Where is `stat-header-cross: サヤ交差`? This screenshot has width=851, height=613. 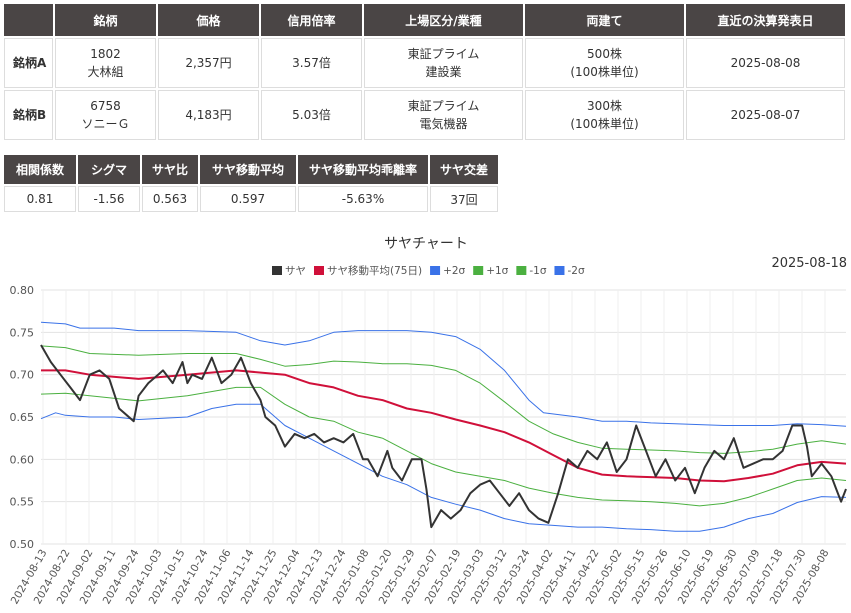 stat-header-cross: サヤ交差 is located at coordinates (464, 169).